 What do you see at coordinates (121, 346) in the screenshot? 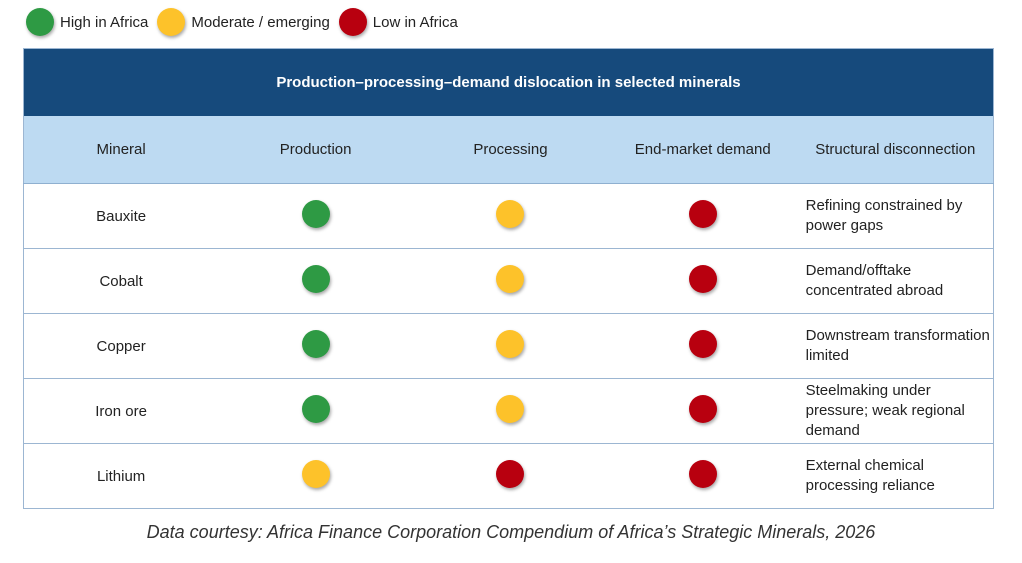
I see `mineral-cell: Copper` at bounding box center [121, 346].